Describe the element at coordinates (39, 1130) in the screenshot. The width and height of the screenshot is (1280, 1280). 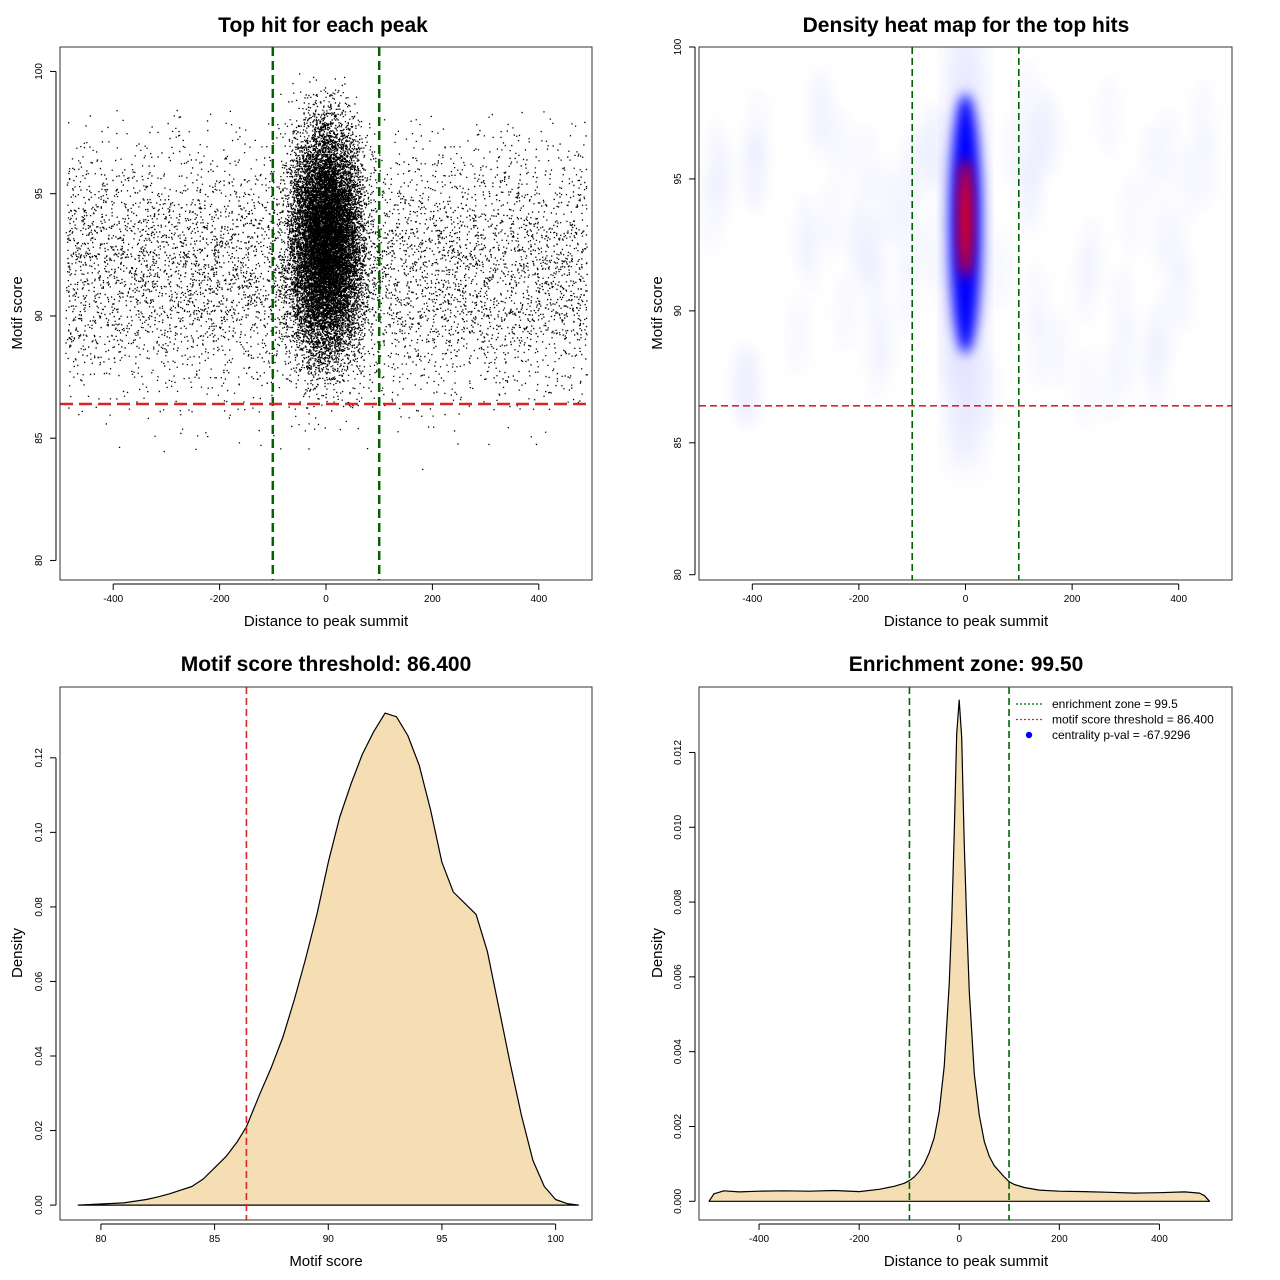
I see `y-tick-label: 0.02` at that location.